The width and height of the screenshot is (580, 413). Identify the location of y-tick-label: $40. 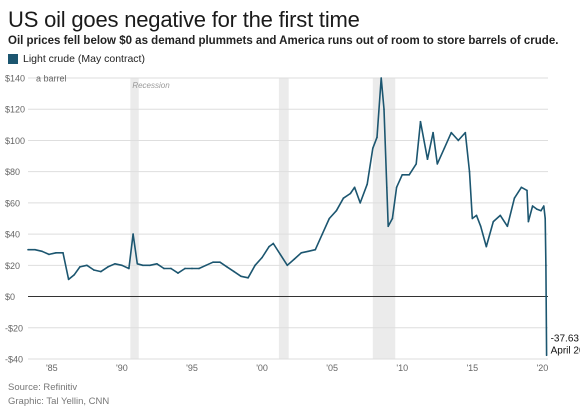
(12, 235).